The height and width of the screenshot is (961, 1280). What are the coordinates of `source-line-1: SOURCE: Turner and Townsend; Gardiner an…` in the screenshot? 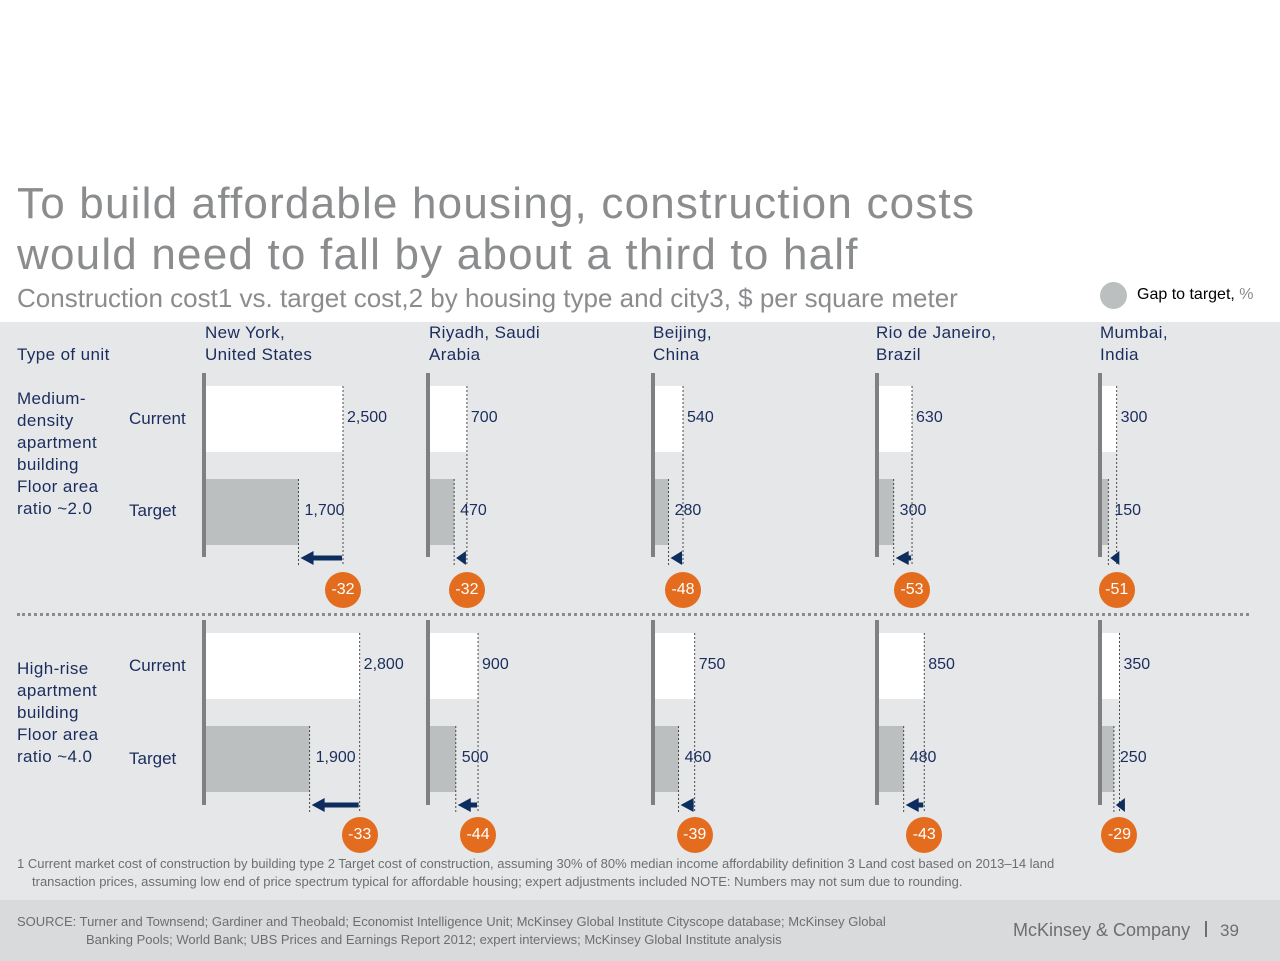 It's located at (451, 921).